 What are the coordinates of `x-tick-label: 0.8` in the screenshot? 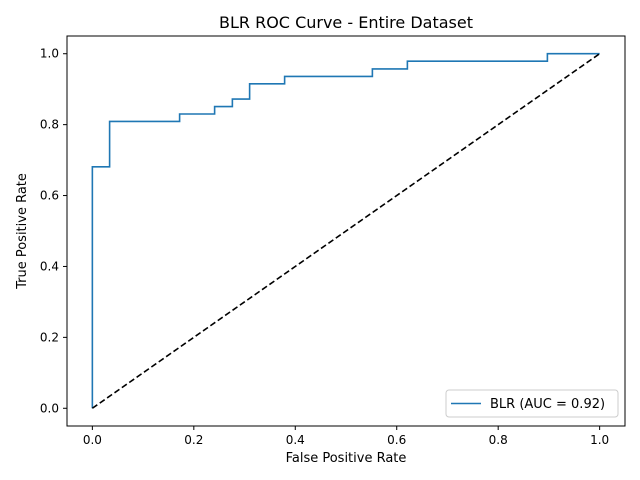 It's located at (498, 440).